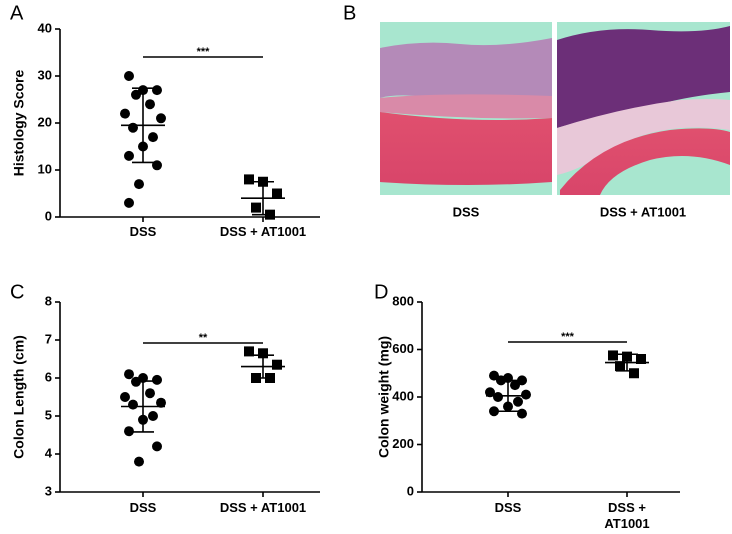  What do you see at coordinates (403, 395) in the screenshot?
I see `y-tick-label: 400` at bounding box center [403, 395].